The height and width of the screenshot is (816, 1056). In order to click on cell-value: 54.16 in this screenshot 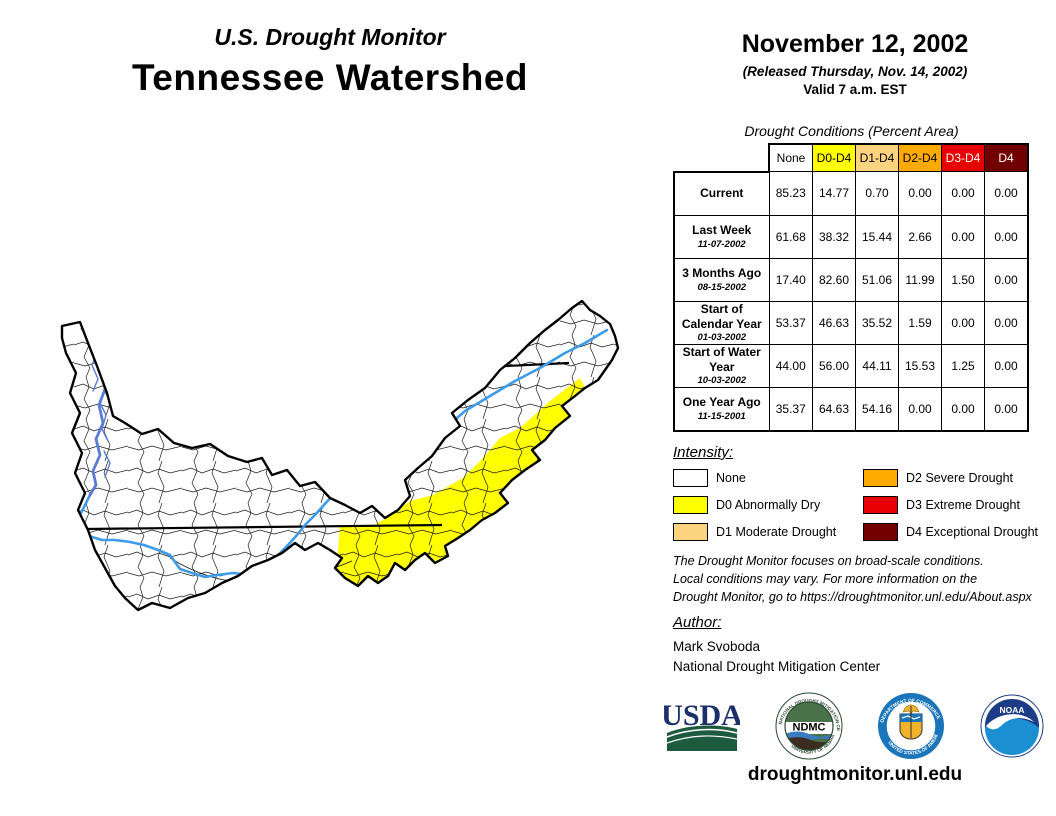, I will do `click(877, 409)`.